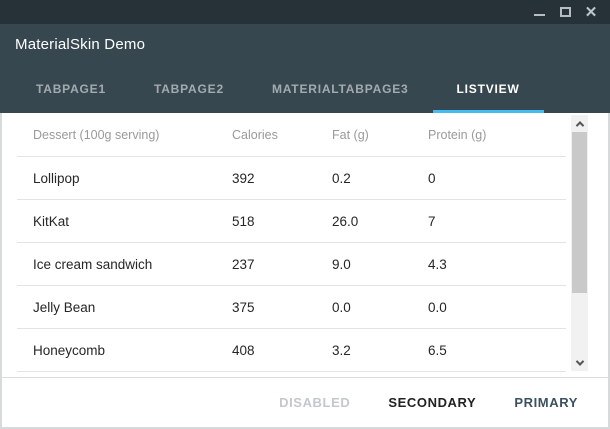 The height and width of the screenshot is (429, 610). I want to click on close-button: ✕, so click(591, 12).